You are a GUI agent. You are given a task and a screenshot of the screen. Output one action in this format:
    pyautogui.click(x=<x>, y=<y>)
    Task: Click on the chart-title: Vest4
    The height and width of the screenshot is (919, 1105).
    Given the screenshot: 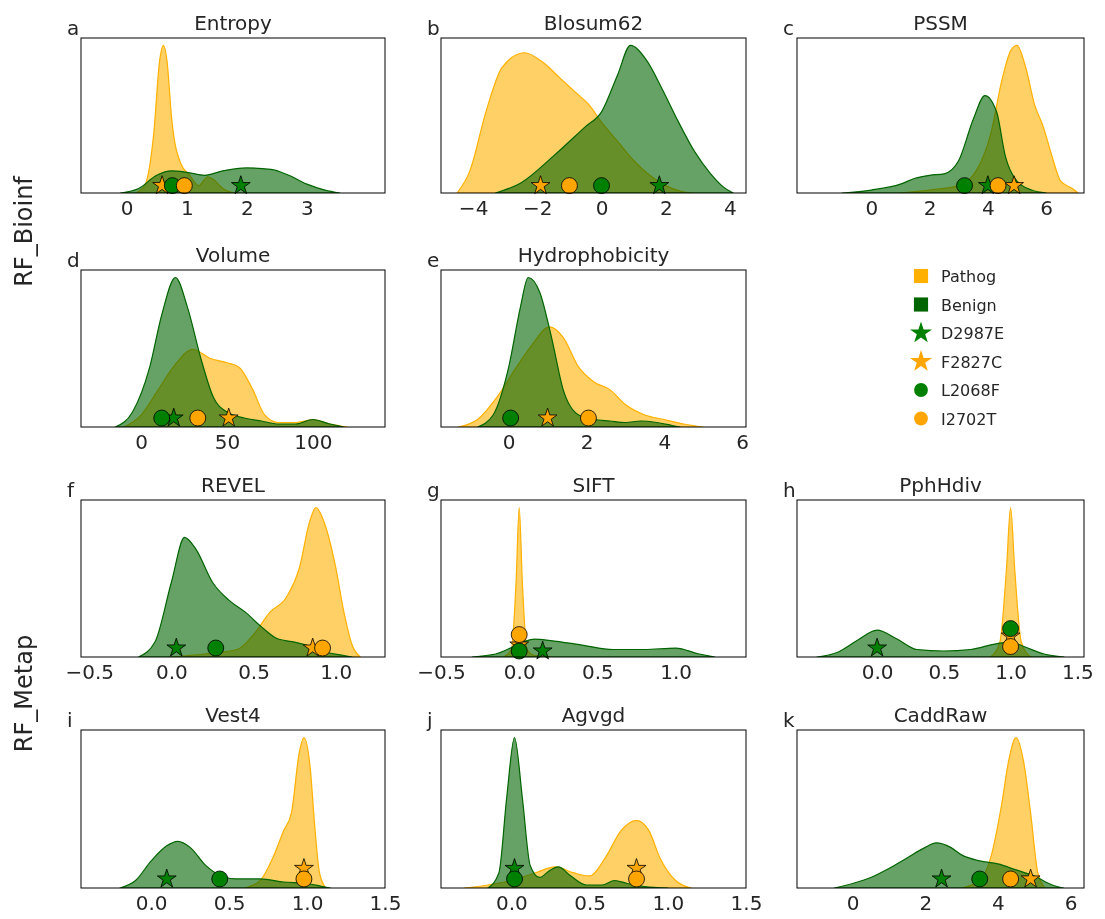 What is the action you would take?
    pyautogui.click(x=233, y=715)
    